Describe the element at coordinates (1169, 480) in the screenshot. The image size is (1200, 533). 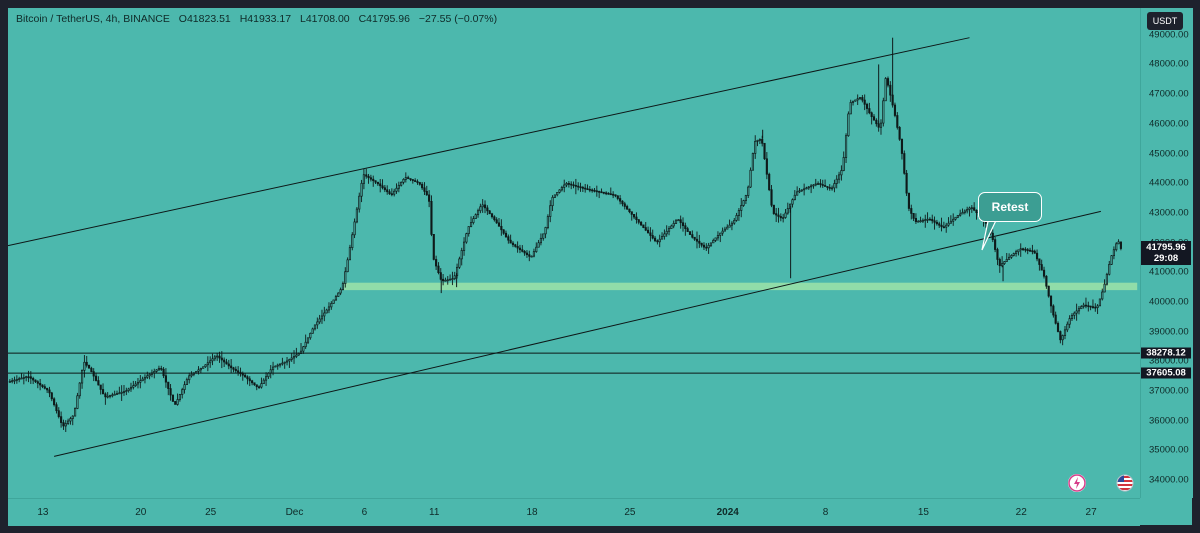
I see `price-tick-label: 34000.00` at that location.